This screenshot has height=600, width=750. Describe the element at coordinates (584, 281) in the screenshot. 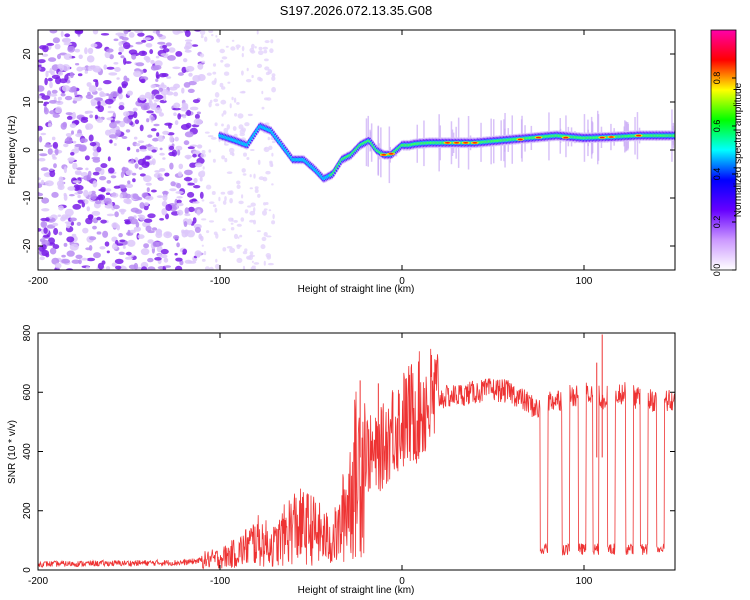

I see `x-tick-label: 100` at that location.